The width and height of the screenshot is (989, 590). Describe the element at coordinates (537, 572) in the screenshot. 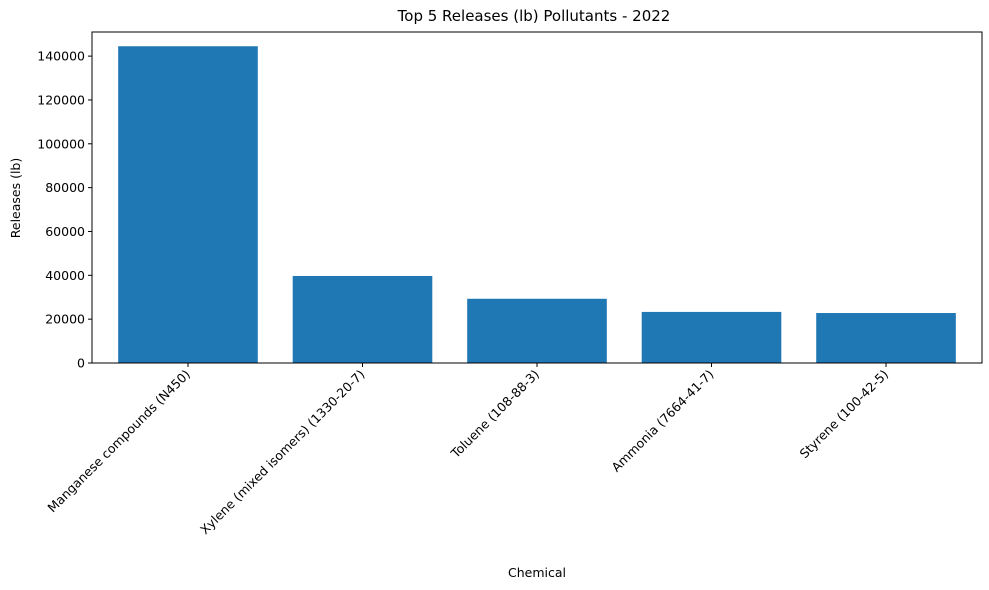

I see `x-axis-title: Chemical` at that location.